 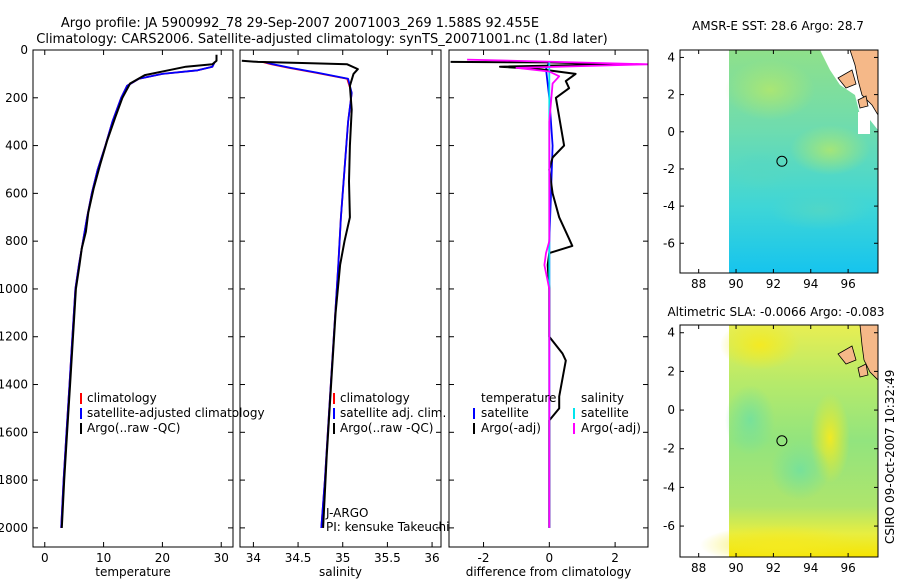 What do you see at coordinates (14, 480) in the screenshot?
I see `depth-tick-label: 1800` at bounding box center [14, 480].